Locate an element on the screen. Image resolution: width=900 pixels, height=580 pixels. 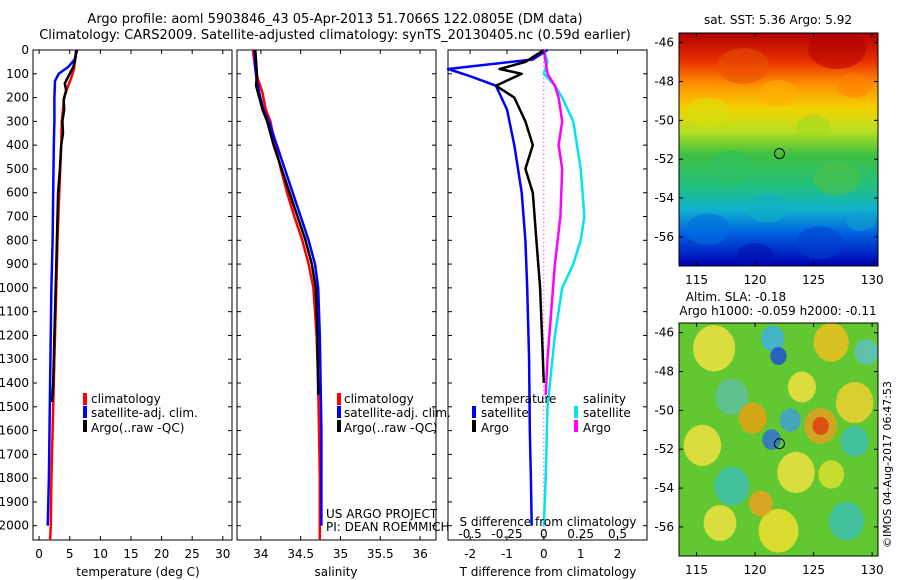
x-tick-label: 120 is located at coordinates (755, 280).